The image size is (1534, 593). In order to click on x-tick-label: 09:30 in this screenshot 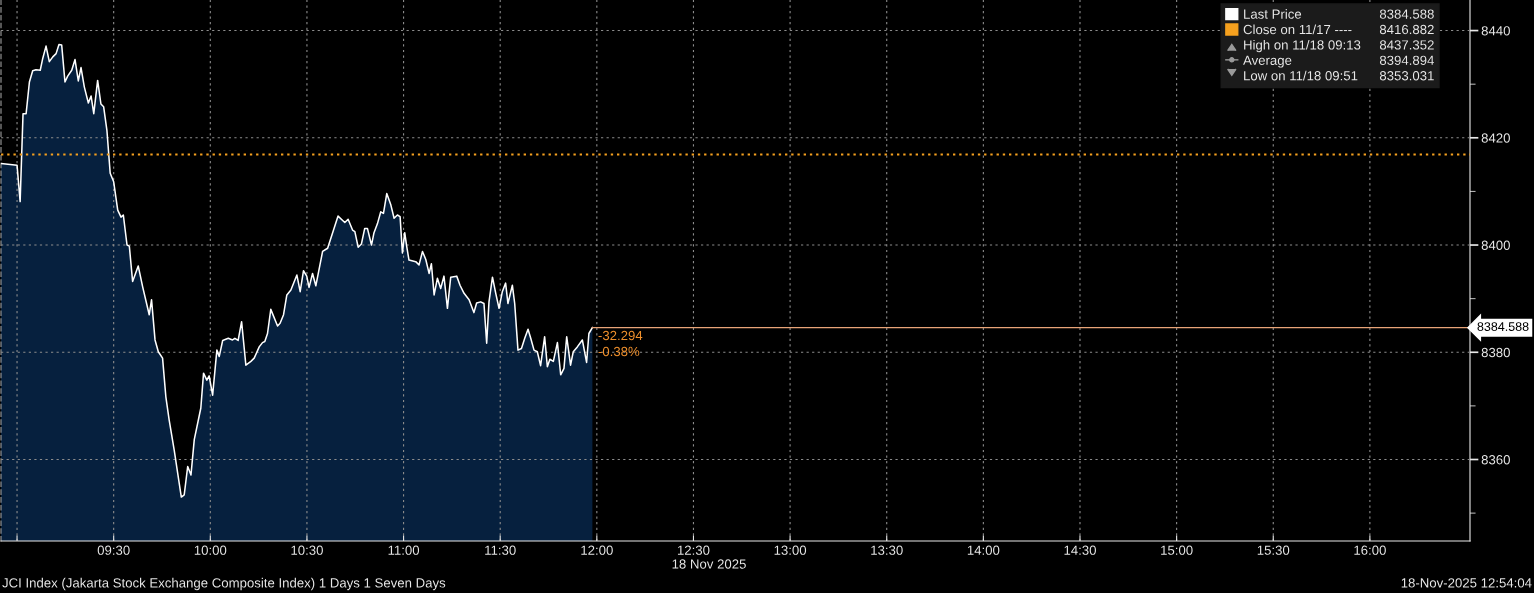, I will do `click(113, 550)`.